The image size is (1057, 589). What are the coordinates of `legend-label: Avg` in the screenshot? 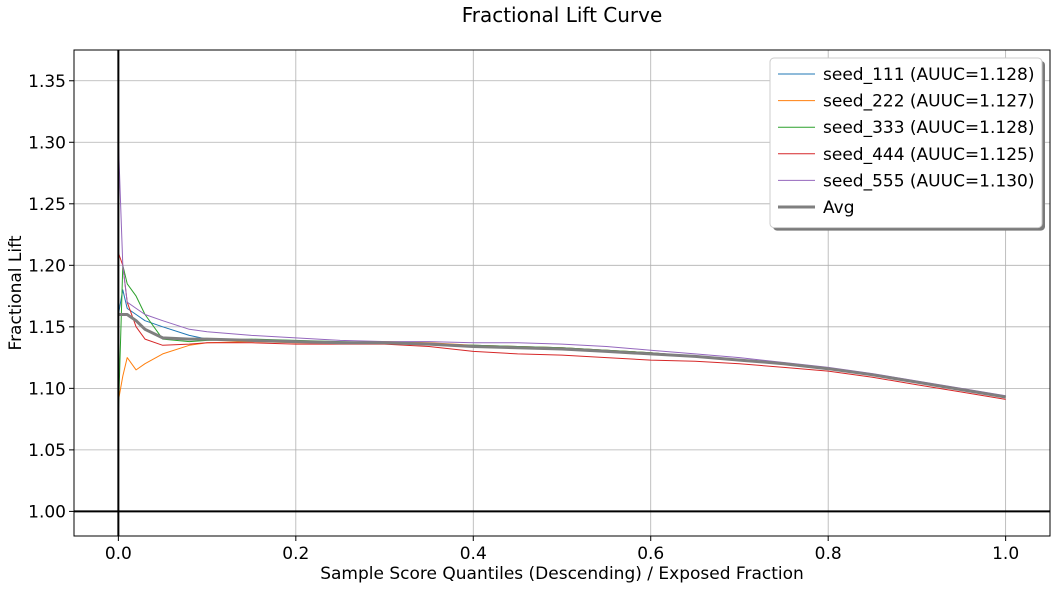 It's located at (839, 208).